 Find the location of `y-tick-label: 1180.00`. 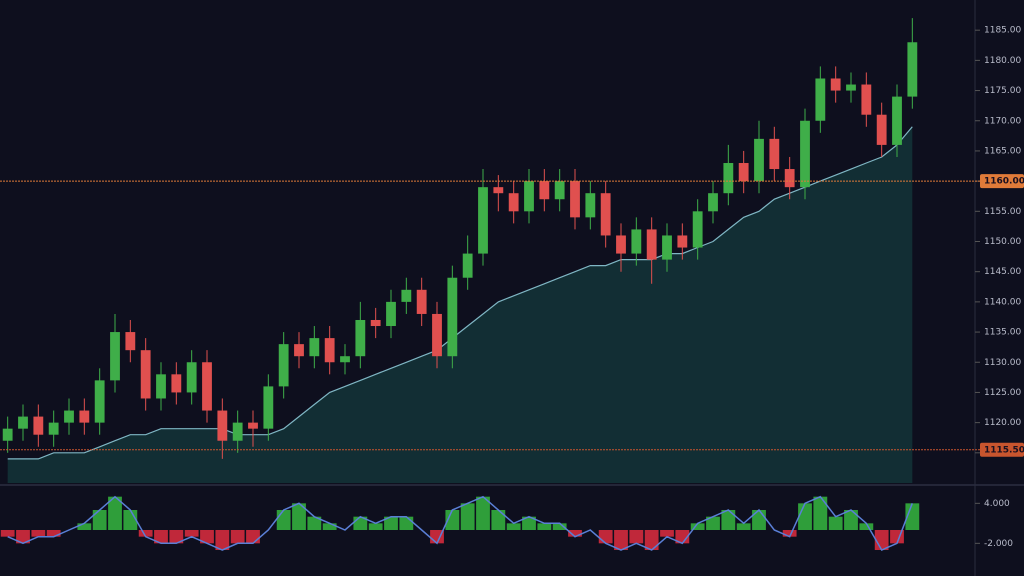

y-tick-label: 1180.00 is located at coordinates (1002, 61).